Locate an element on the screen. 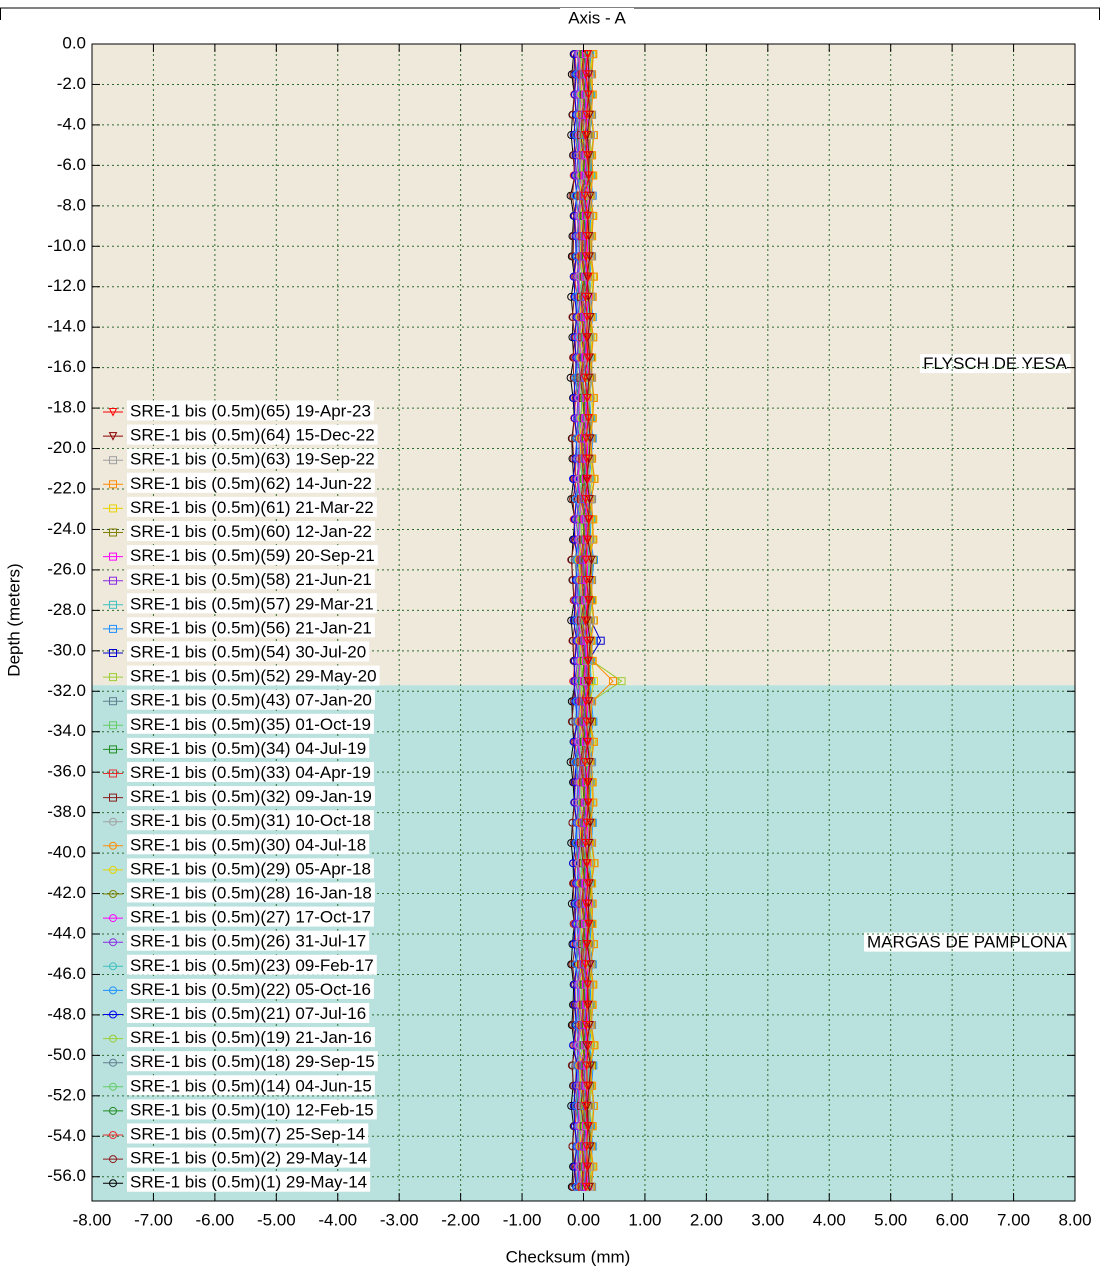 The height and width of the screenshot is (1272, 1100). x-tick-label: -6.00 is located at coordinates (215, 1219).